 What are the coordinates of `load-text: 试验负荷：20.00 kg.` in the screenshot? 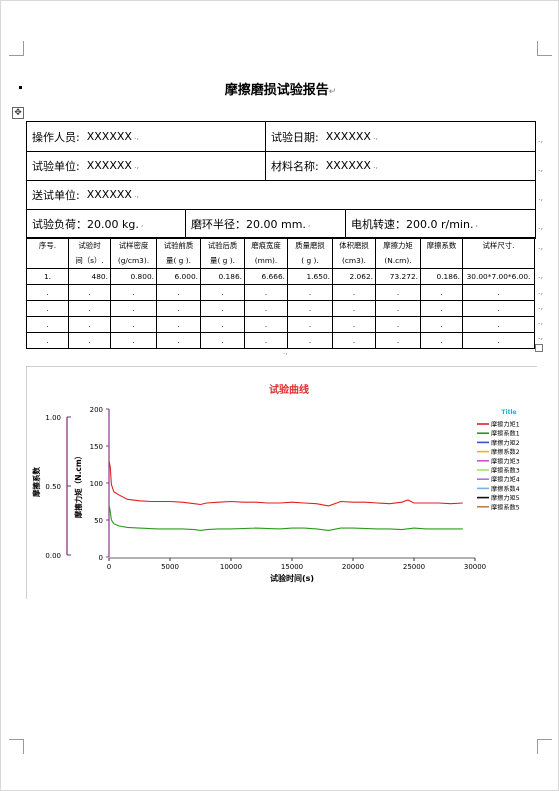 It's located at (85, 224).